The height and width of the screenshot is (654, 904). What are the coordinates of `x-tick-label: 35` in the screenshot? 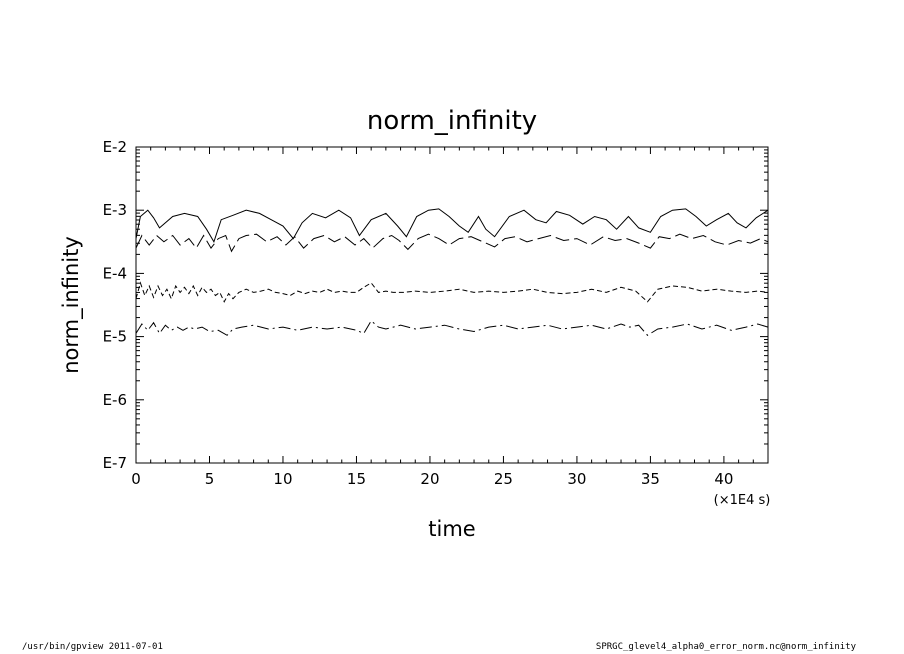 It's located at (650, 479).